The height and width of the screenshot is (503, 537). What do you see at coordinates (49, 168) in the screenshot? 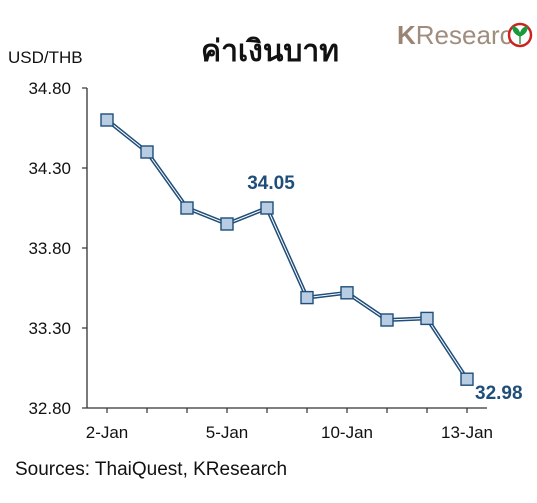
I see `y-tick-label: 34.30` at bounding box center [49, 168].